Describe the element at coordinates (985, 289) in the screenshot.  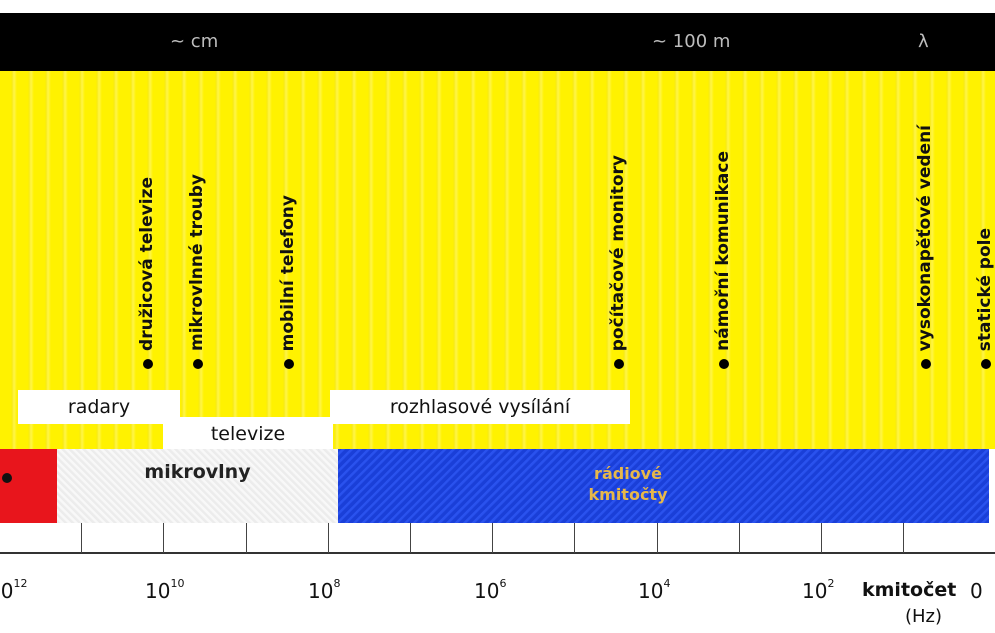
I see `application-label: statické pole` at that location.